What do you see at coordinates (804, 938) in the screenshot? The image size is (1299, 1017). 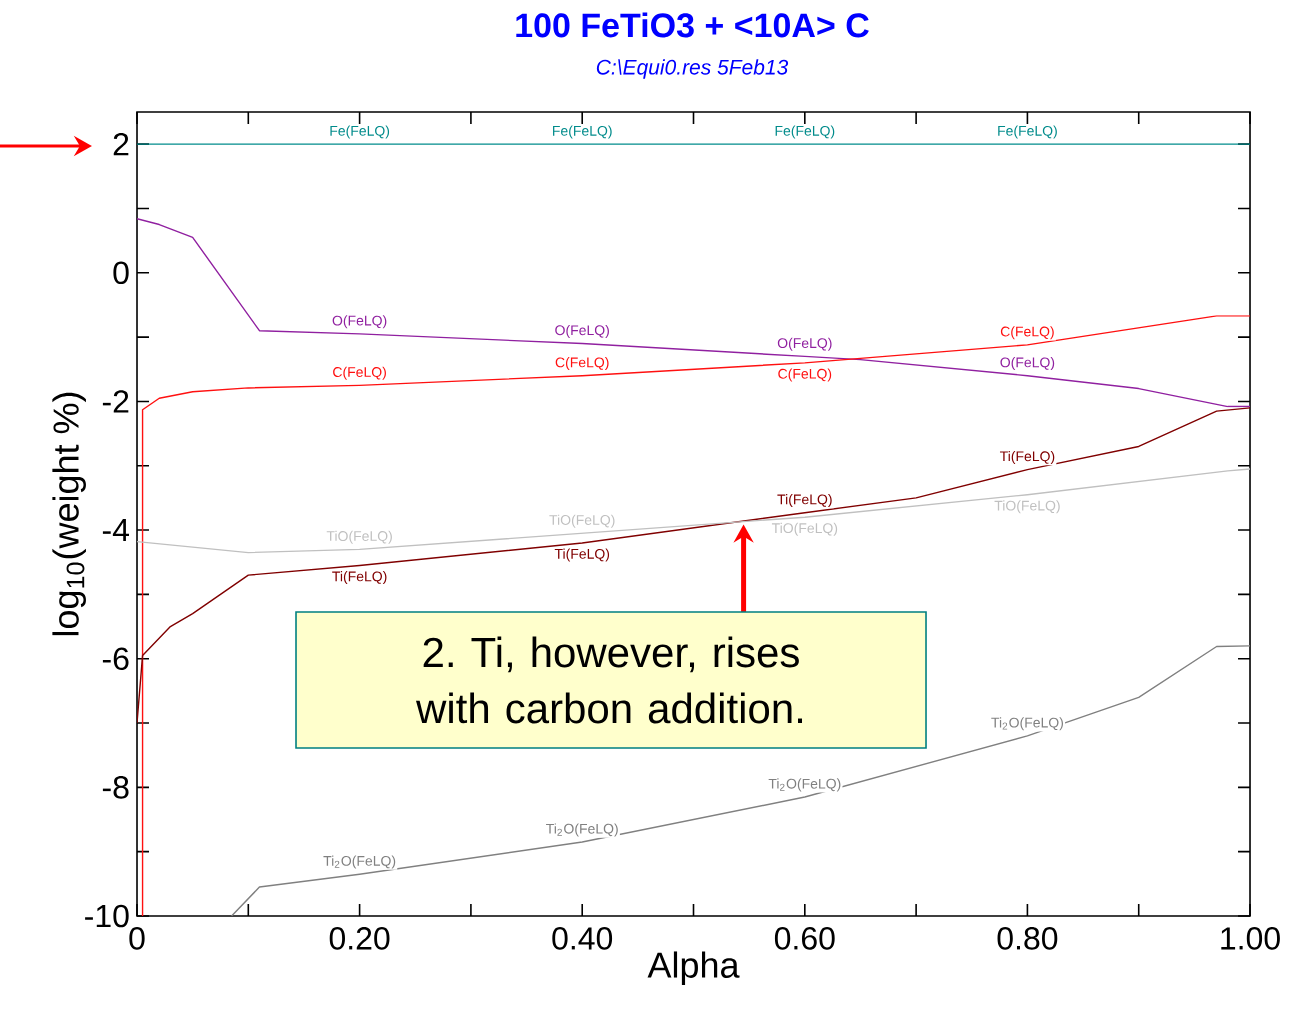 I see `x-tick-label: 0.60` at bounding box center [804, 938].